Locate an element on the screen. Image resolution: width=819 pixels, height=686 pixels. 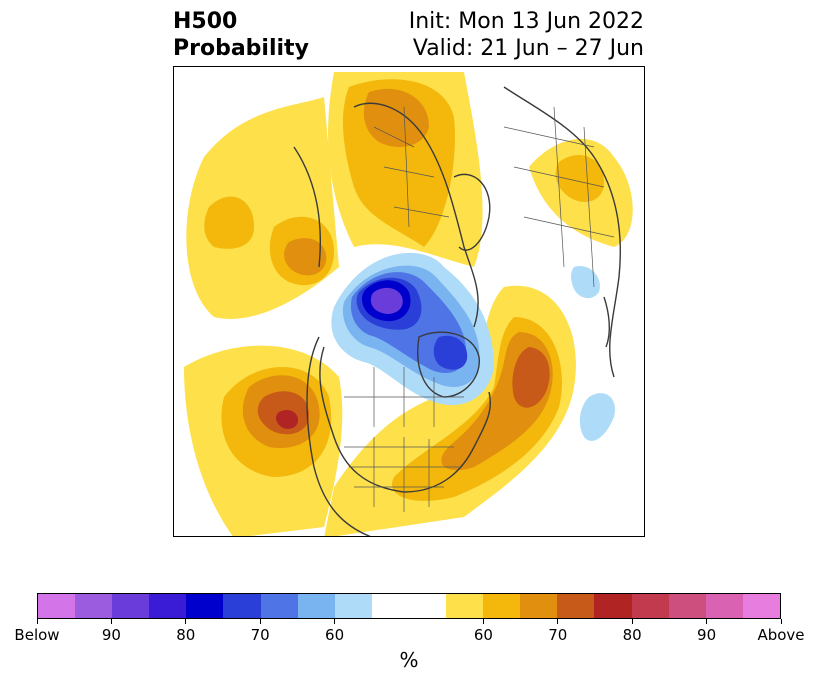
below-normal-anomaly-layer is located at coordinates (473, 346).